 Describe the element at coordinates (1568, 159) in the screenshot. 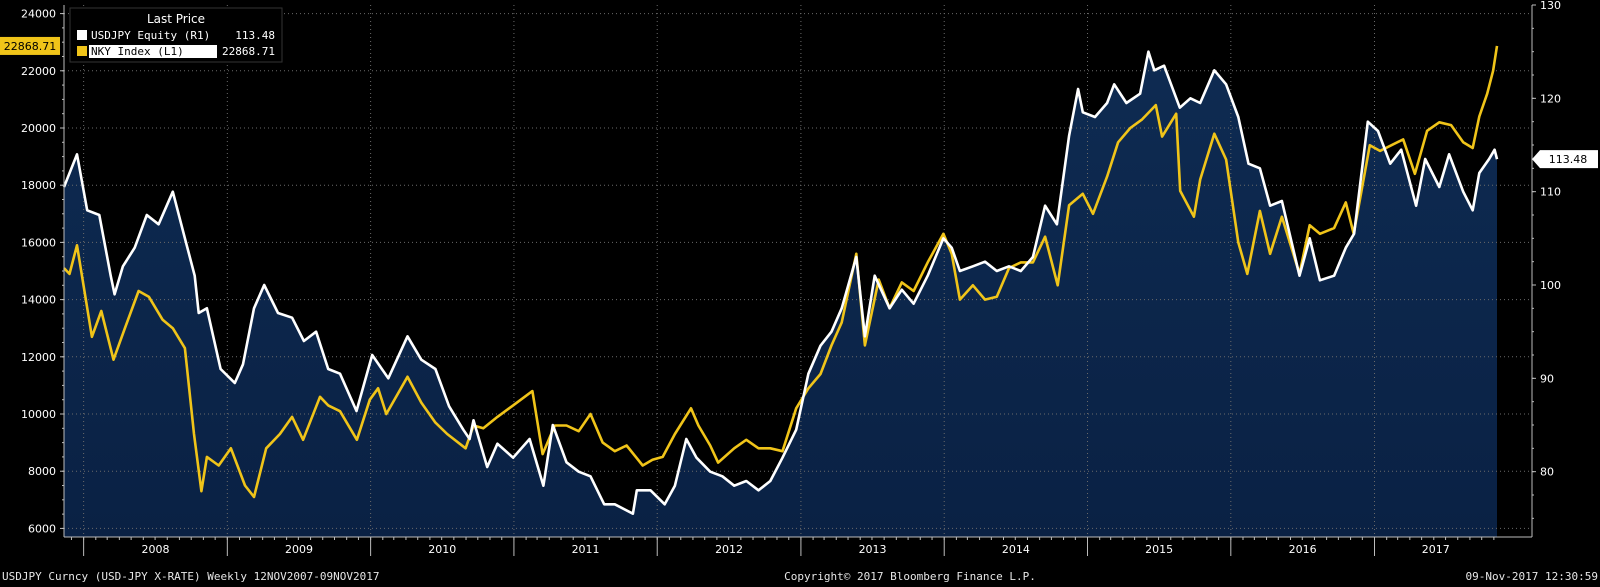

I see `usdjpy-last-value-text: 113.48` at that location.